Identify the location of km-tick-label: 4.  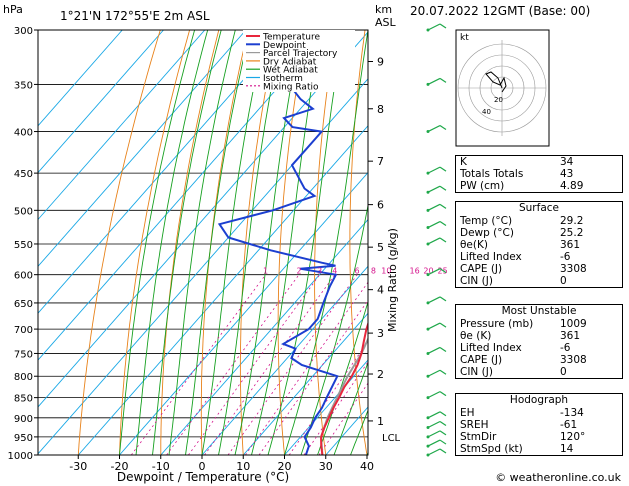
(380, 290).